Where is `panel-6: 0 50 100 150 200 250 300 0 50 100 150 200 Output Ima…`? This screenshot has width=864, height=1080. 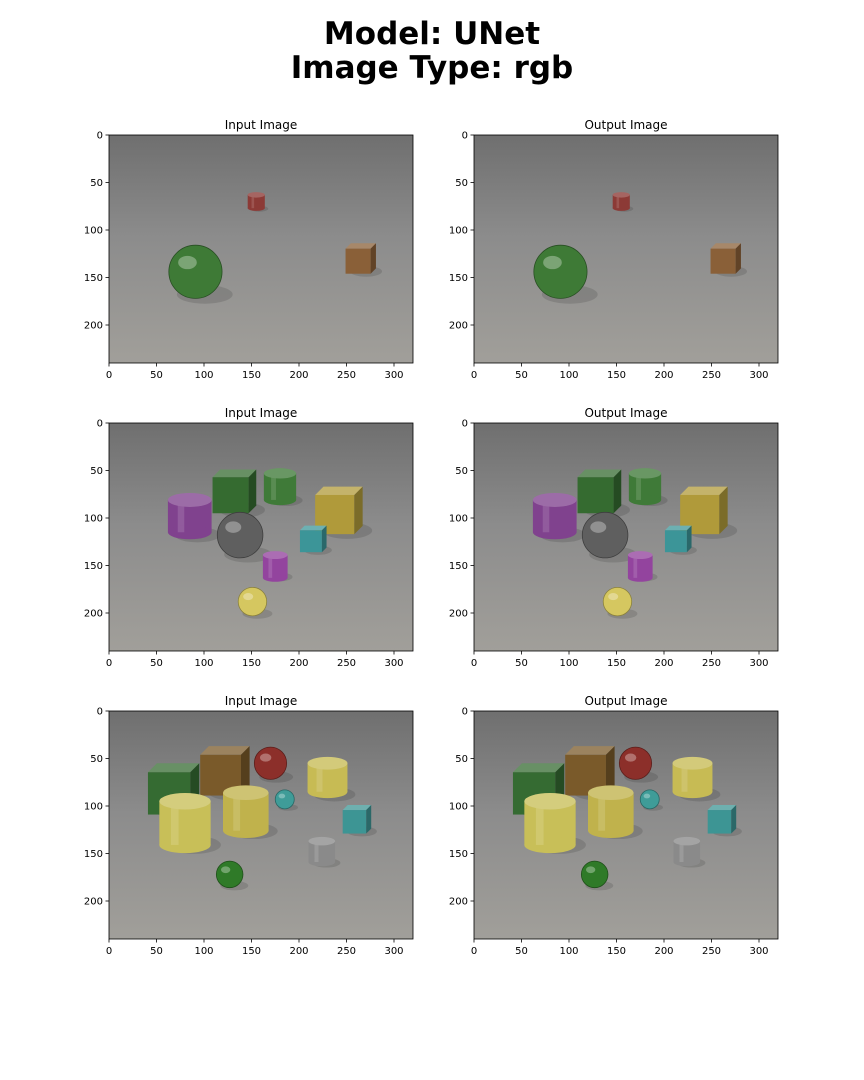
panel-6: 0 50 100 150 200 250 300 0 50 100 150 200 Output Ima… is located at coordinates (614, 825).